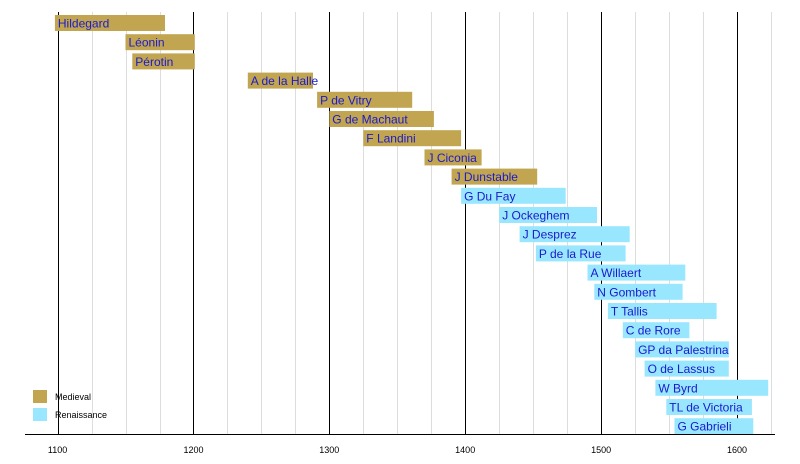  What do you see at coordinates (70, 405) in the screenshot?
I see `legend: Medieval Renaissance` at bounding box center [70, 405].